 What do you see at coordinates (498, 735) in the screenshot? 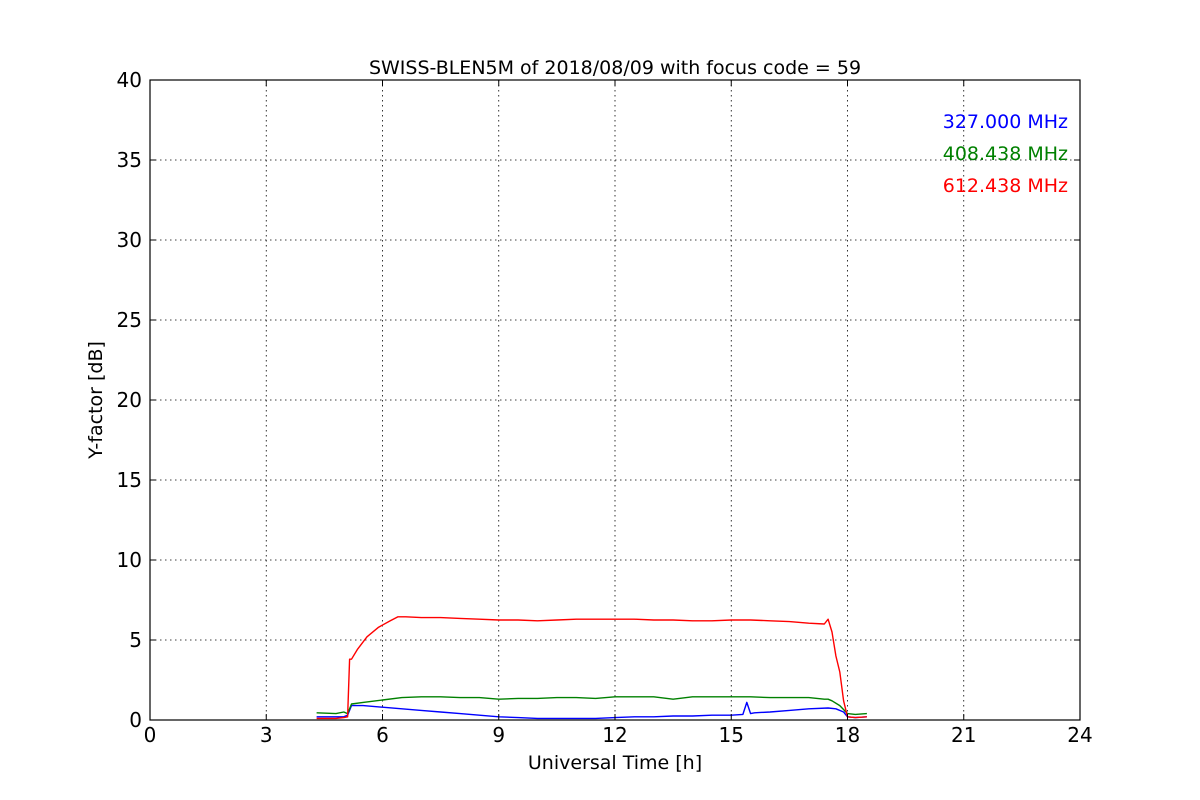
I see `x-tick-label: 9` at bounding box center [498, 735].